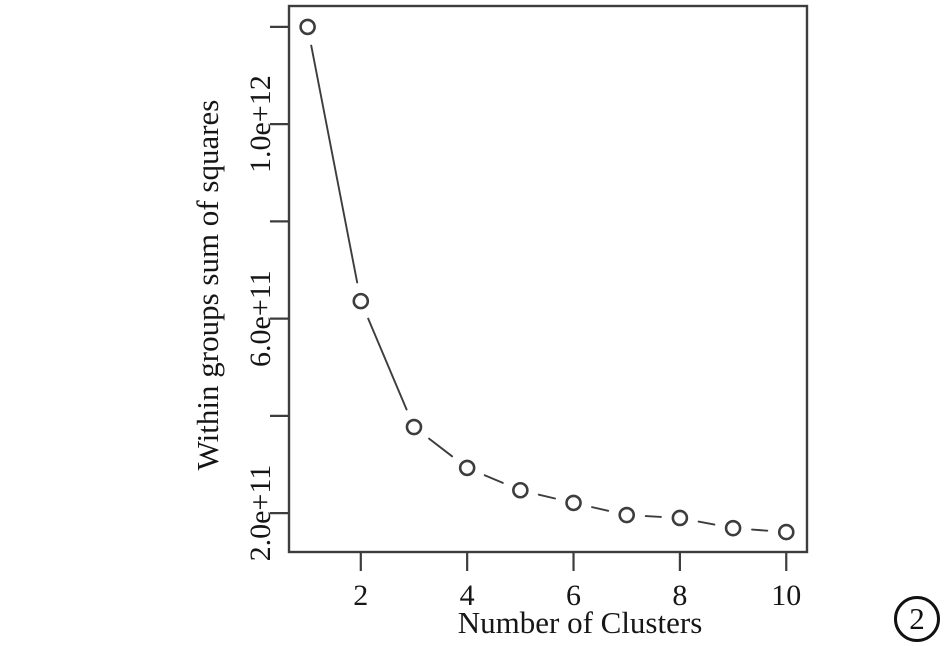 This screenshot has height=646, width=945. Describe the element at coordinates (260, 124) in the screenshot. I see `y-tick-label: 1.0e+12` at that location.